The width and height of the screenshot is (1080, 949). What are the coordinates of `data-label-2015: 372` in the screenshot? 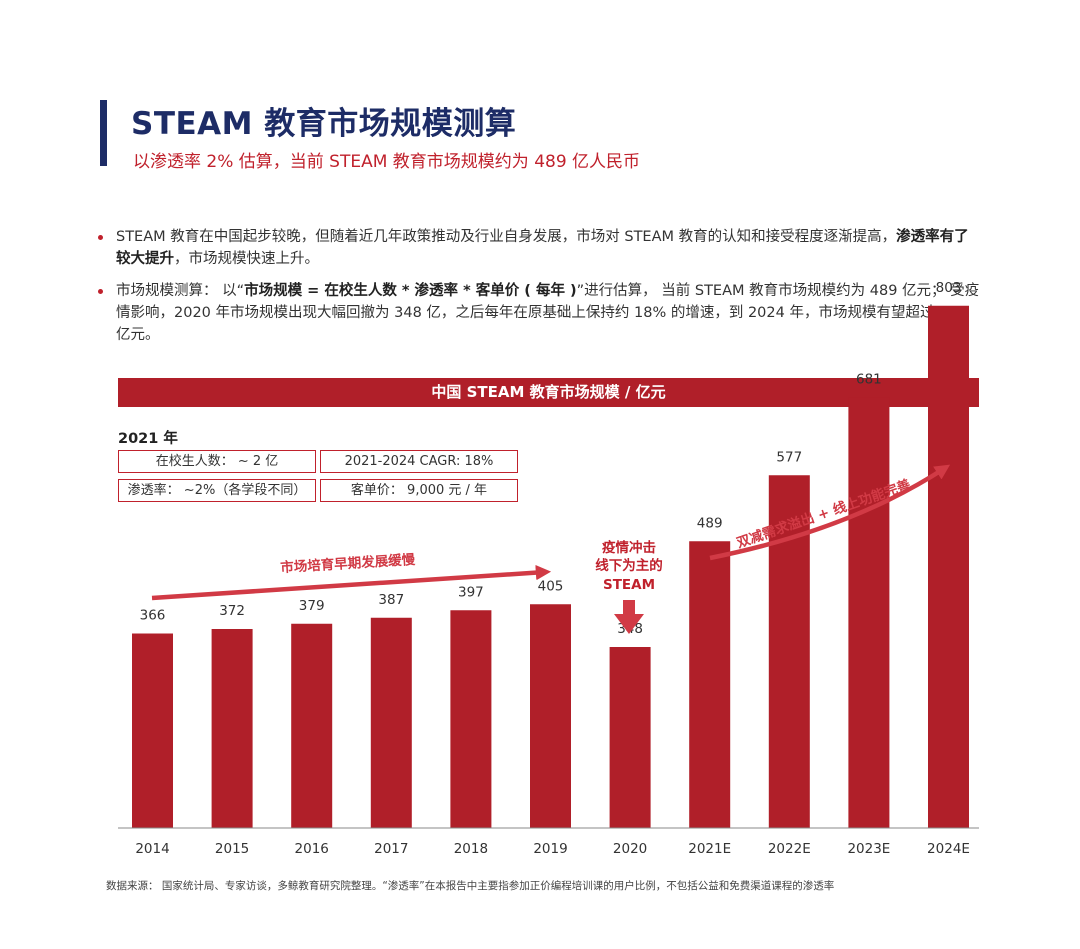 It's located at (232, 611).